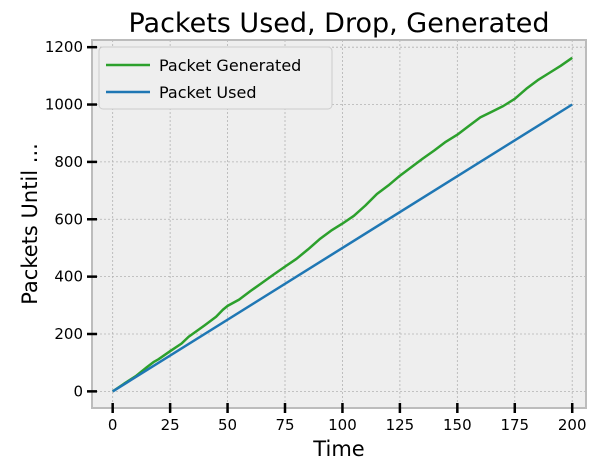 The height and width of the screenshot is (472, 597). I want to click on x-tick-label: 100, so click(342, 425).